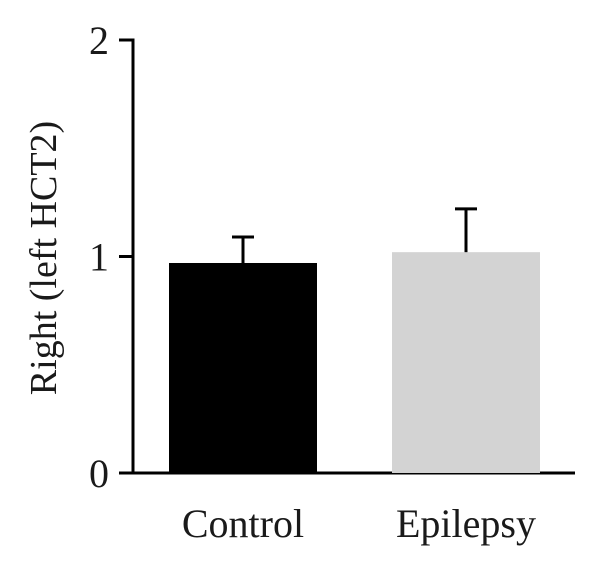 The width and height of the screenshot is (600, 567). Describe the element at coordinates (466, 230) in the screenshot. I see `error-bar-epilepsy` at that location.